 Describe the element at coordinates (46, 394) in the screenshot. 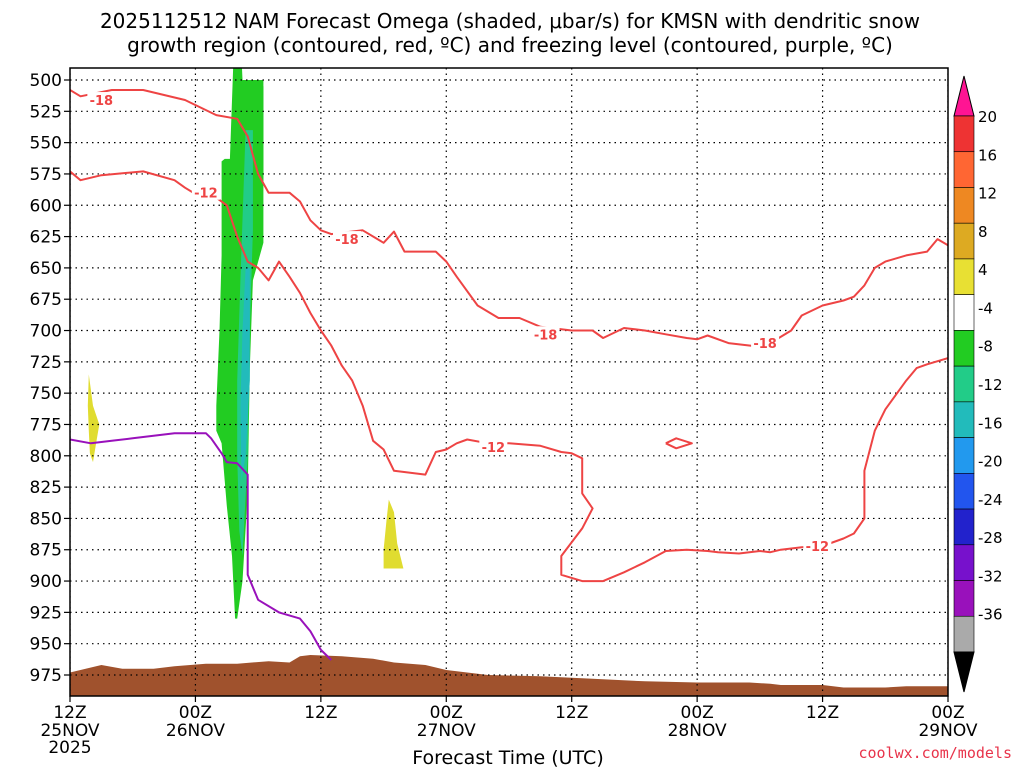

I see `y-tick-label-10: 750` at that location.